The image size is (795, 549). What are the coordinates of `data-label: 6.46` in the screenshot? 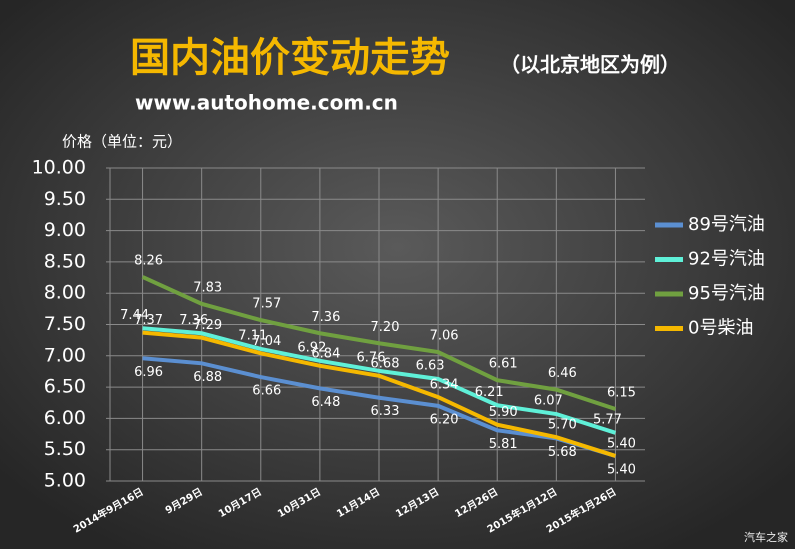 It's located at (562, 373).